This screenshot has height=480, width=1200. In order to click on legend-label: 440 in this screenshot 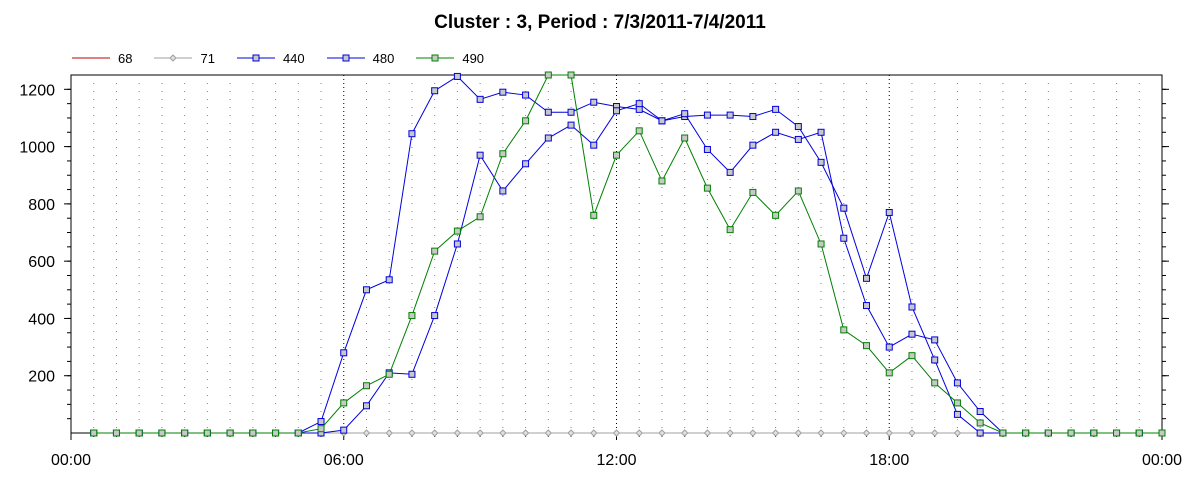, I will do `click(293, 58)`.